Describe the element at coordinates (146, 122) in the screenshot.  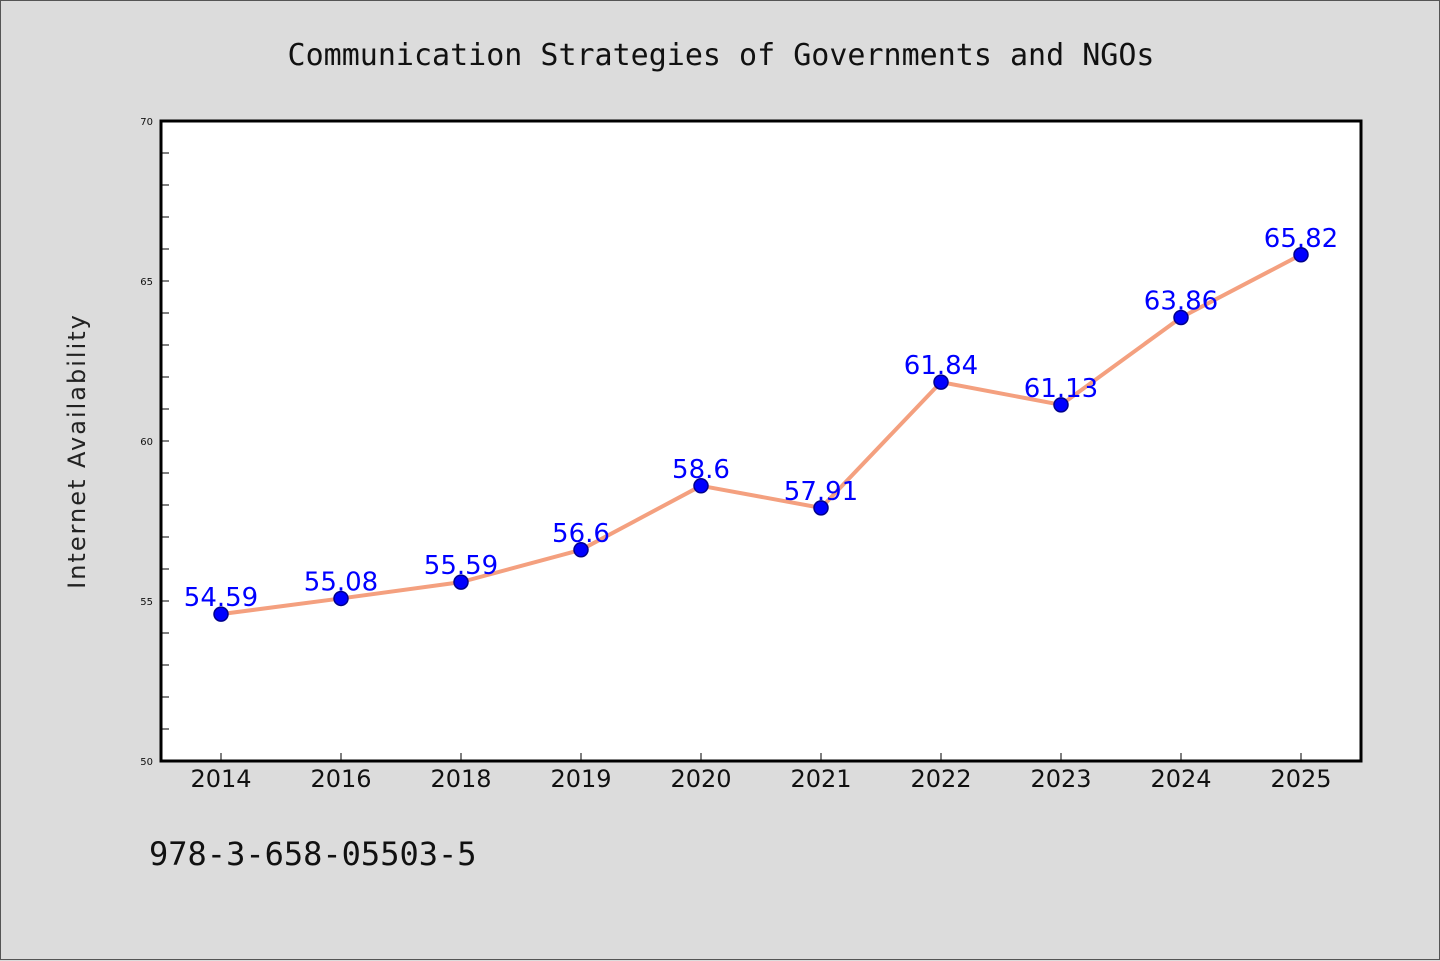
I see `y-tick-label: 70` at that location.